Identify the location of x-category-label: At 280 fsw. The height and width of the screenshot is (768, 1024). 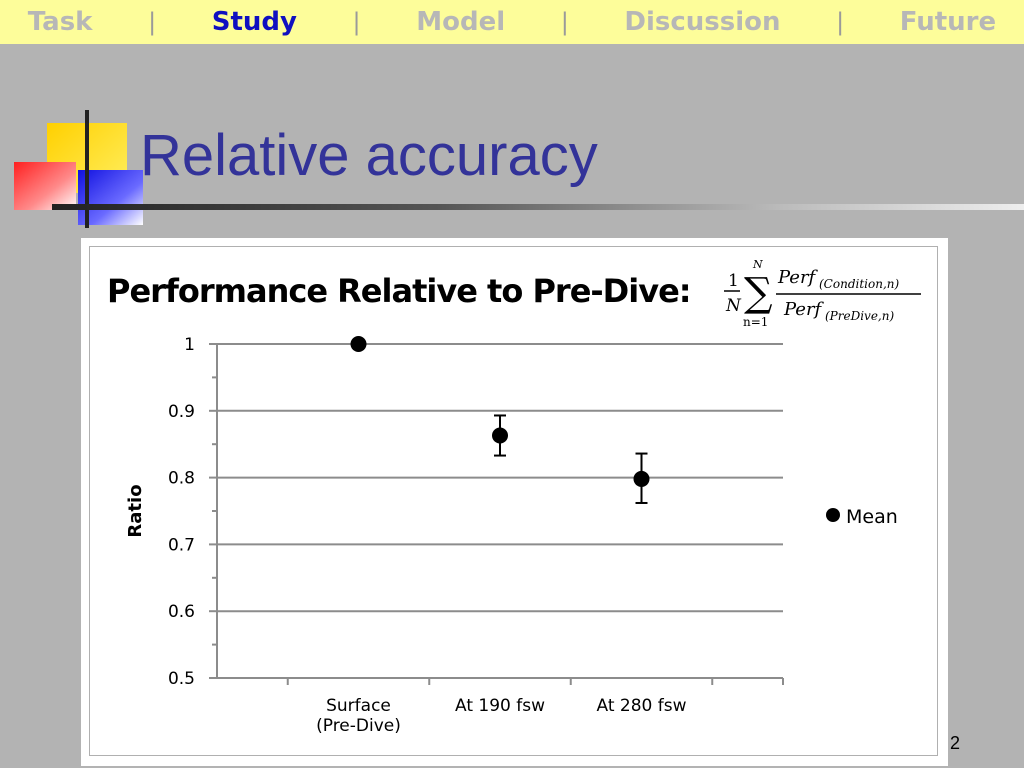
(642, 706).